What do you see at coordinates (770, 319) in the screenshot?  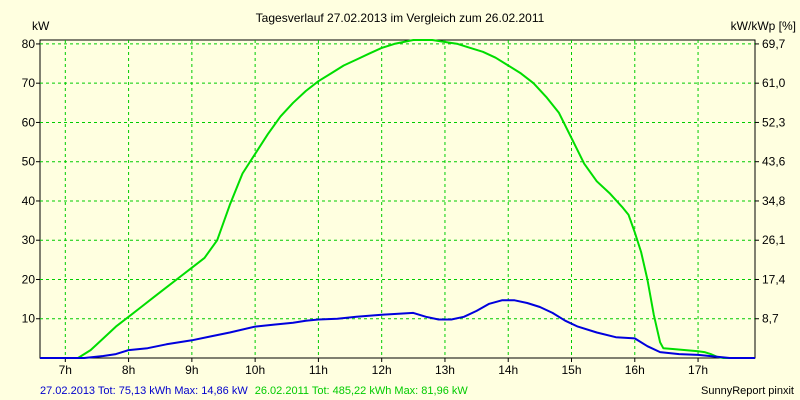 I see `y-tick-label-right: 8,7` at bounding box center [770, 319].